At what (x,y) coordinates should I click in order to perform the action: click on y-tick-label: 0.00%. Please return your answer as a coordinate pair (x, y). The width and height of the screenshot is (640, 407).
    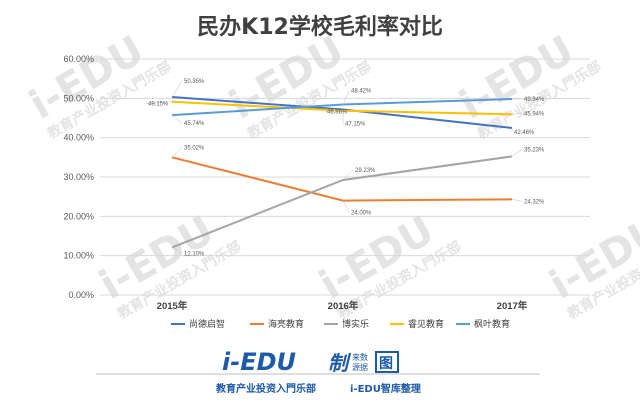
    Looking at the image, I should click on (81, 295).